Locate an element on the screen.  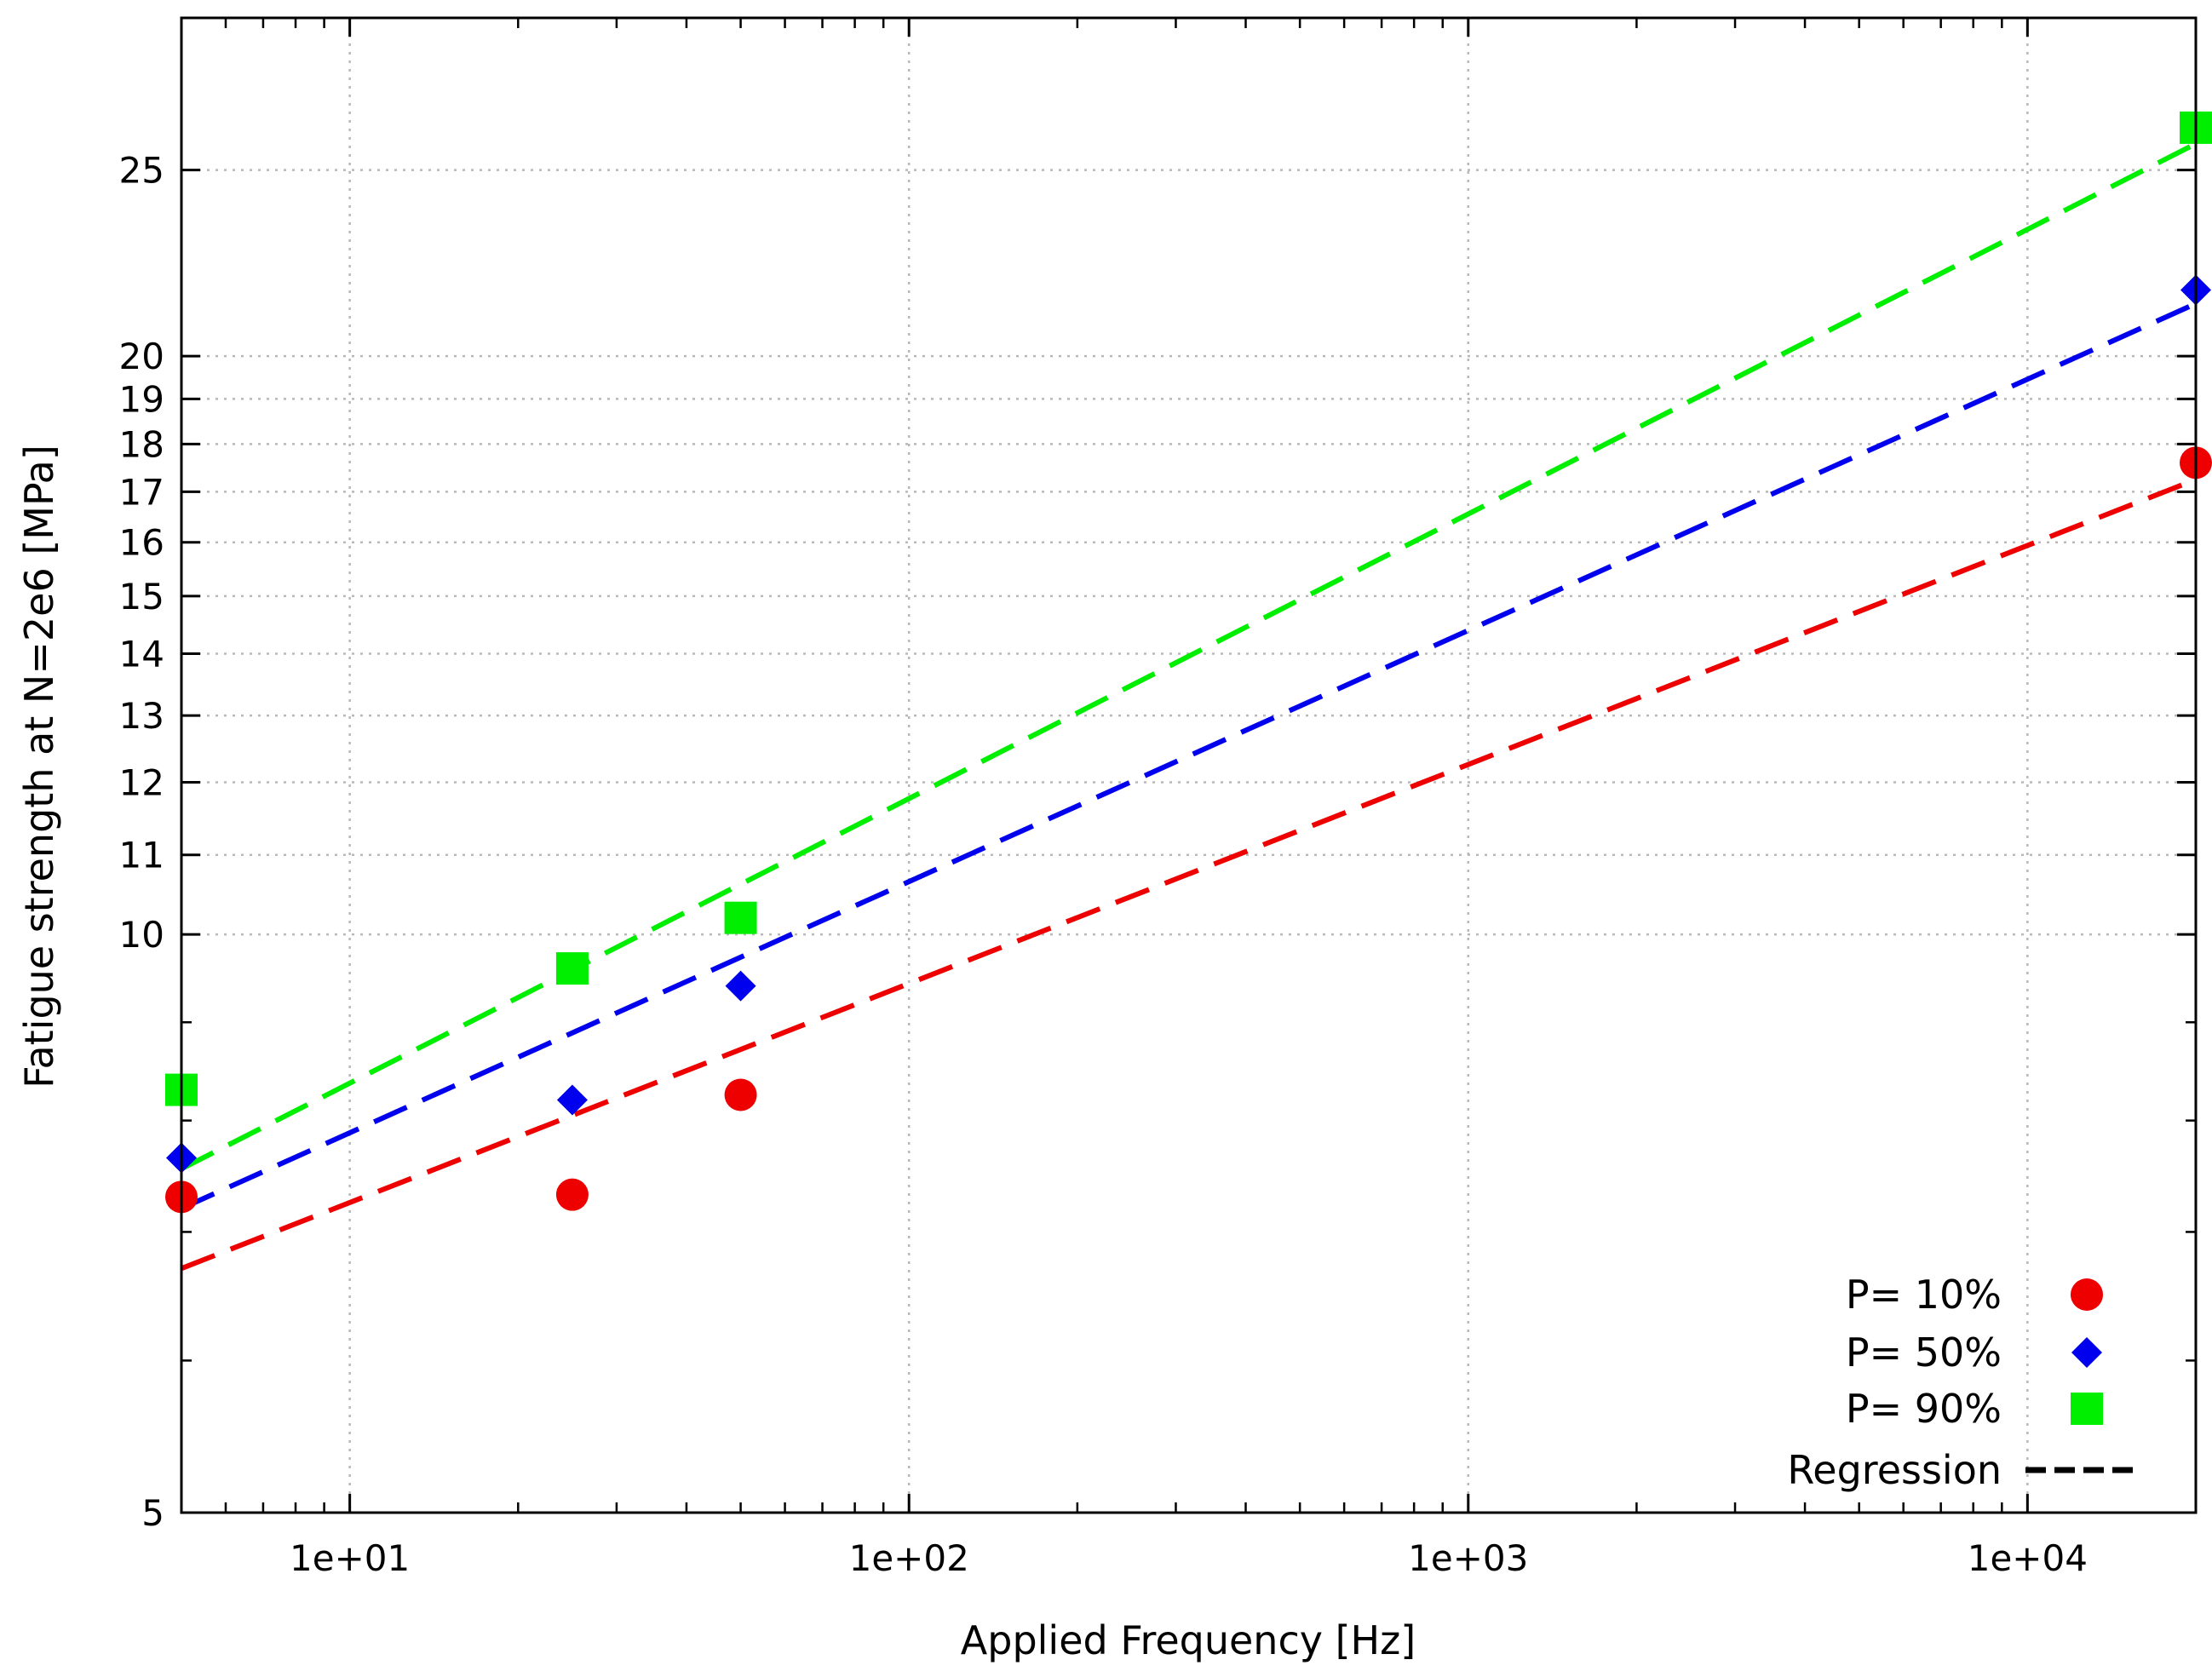
y-tick-label: 13 is located at coordinates (141, 716).